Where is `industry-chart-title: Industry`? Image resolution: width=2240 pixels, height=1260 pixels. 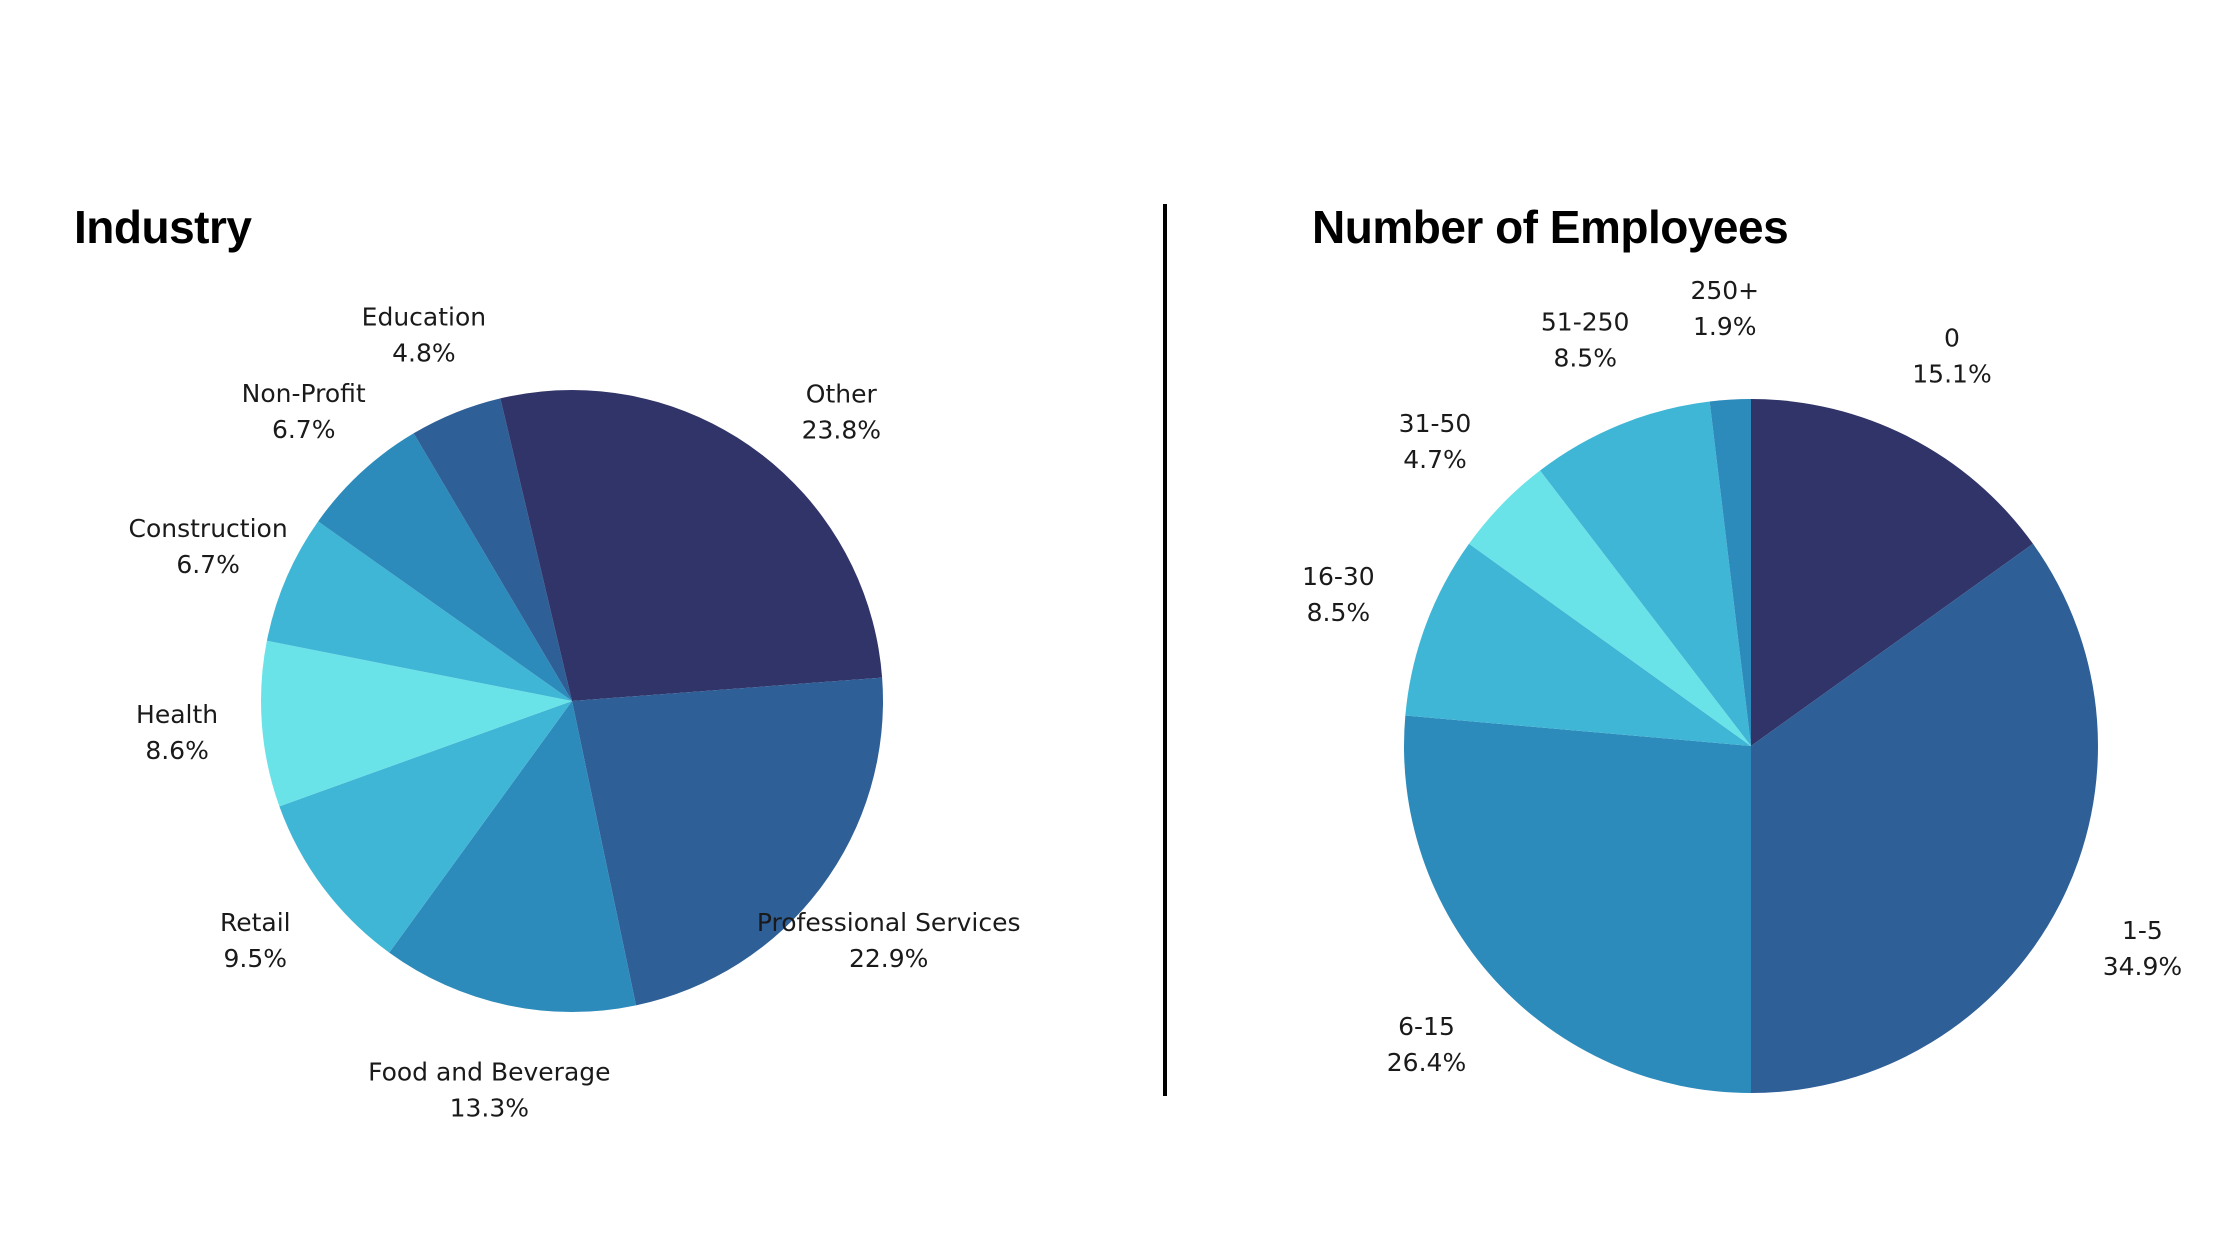 industry-chart-title: Industry is located at coordinates (163, 227).